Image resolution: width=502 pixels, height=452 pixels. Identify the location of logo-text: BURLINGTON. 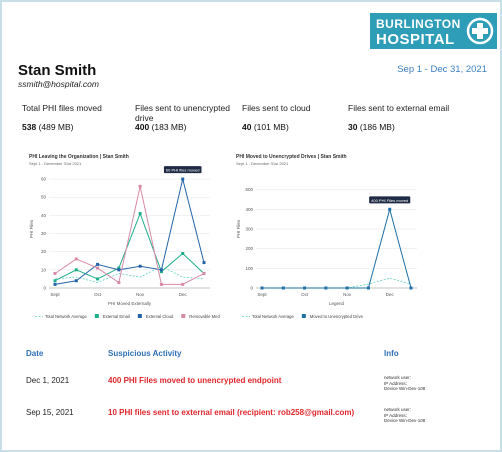
(418, 24).